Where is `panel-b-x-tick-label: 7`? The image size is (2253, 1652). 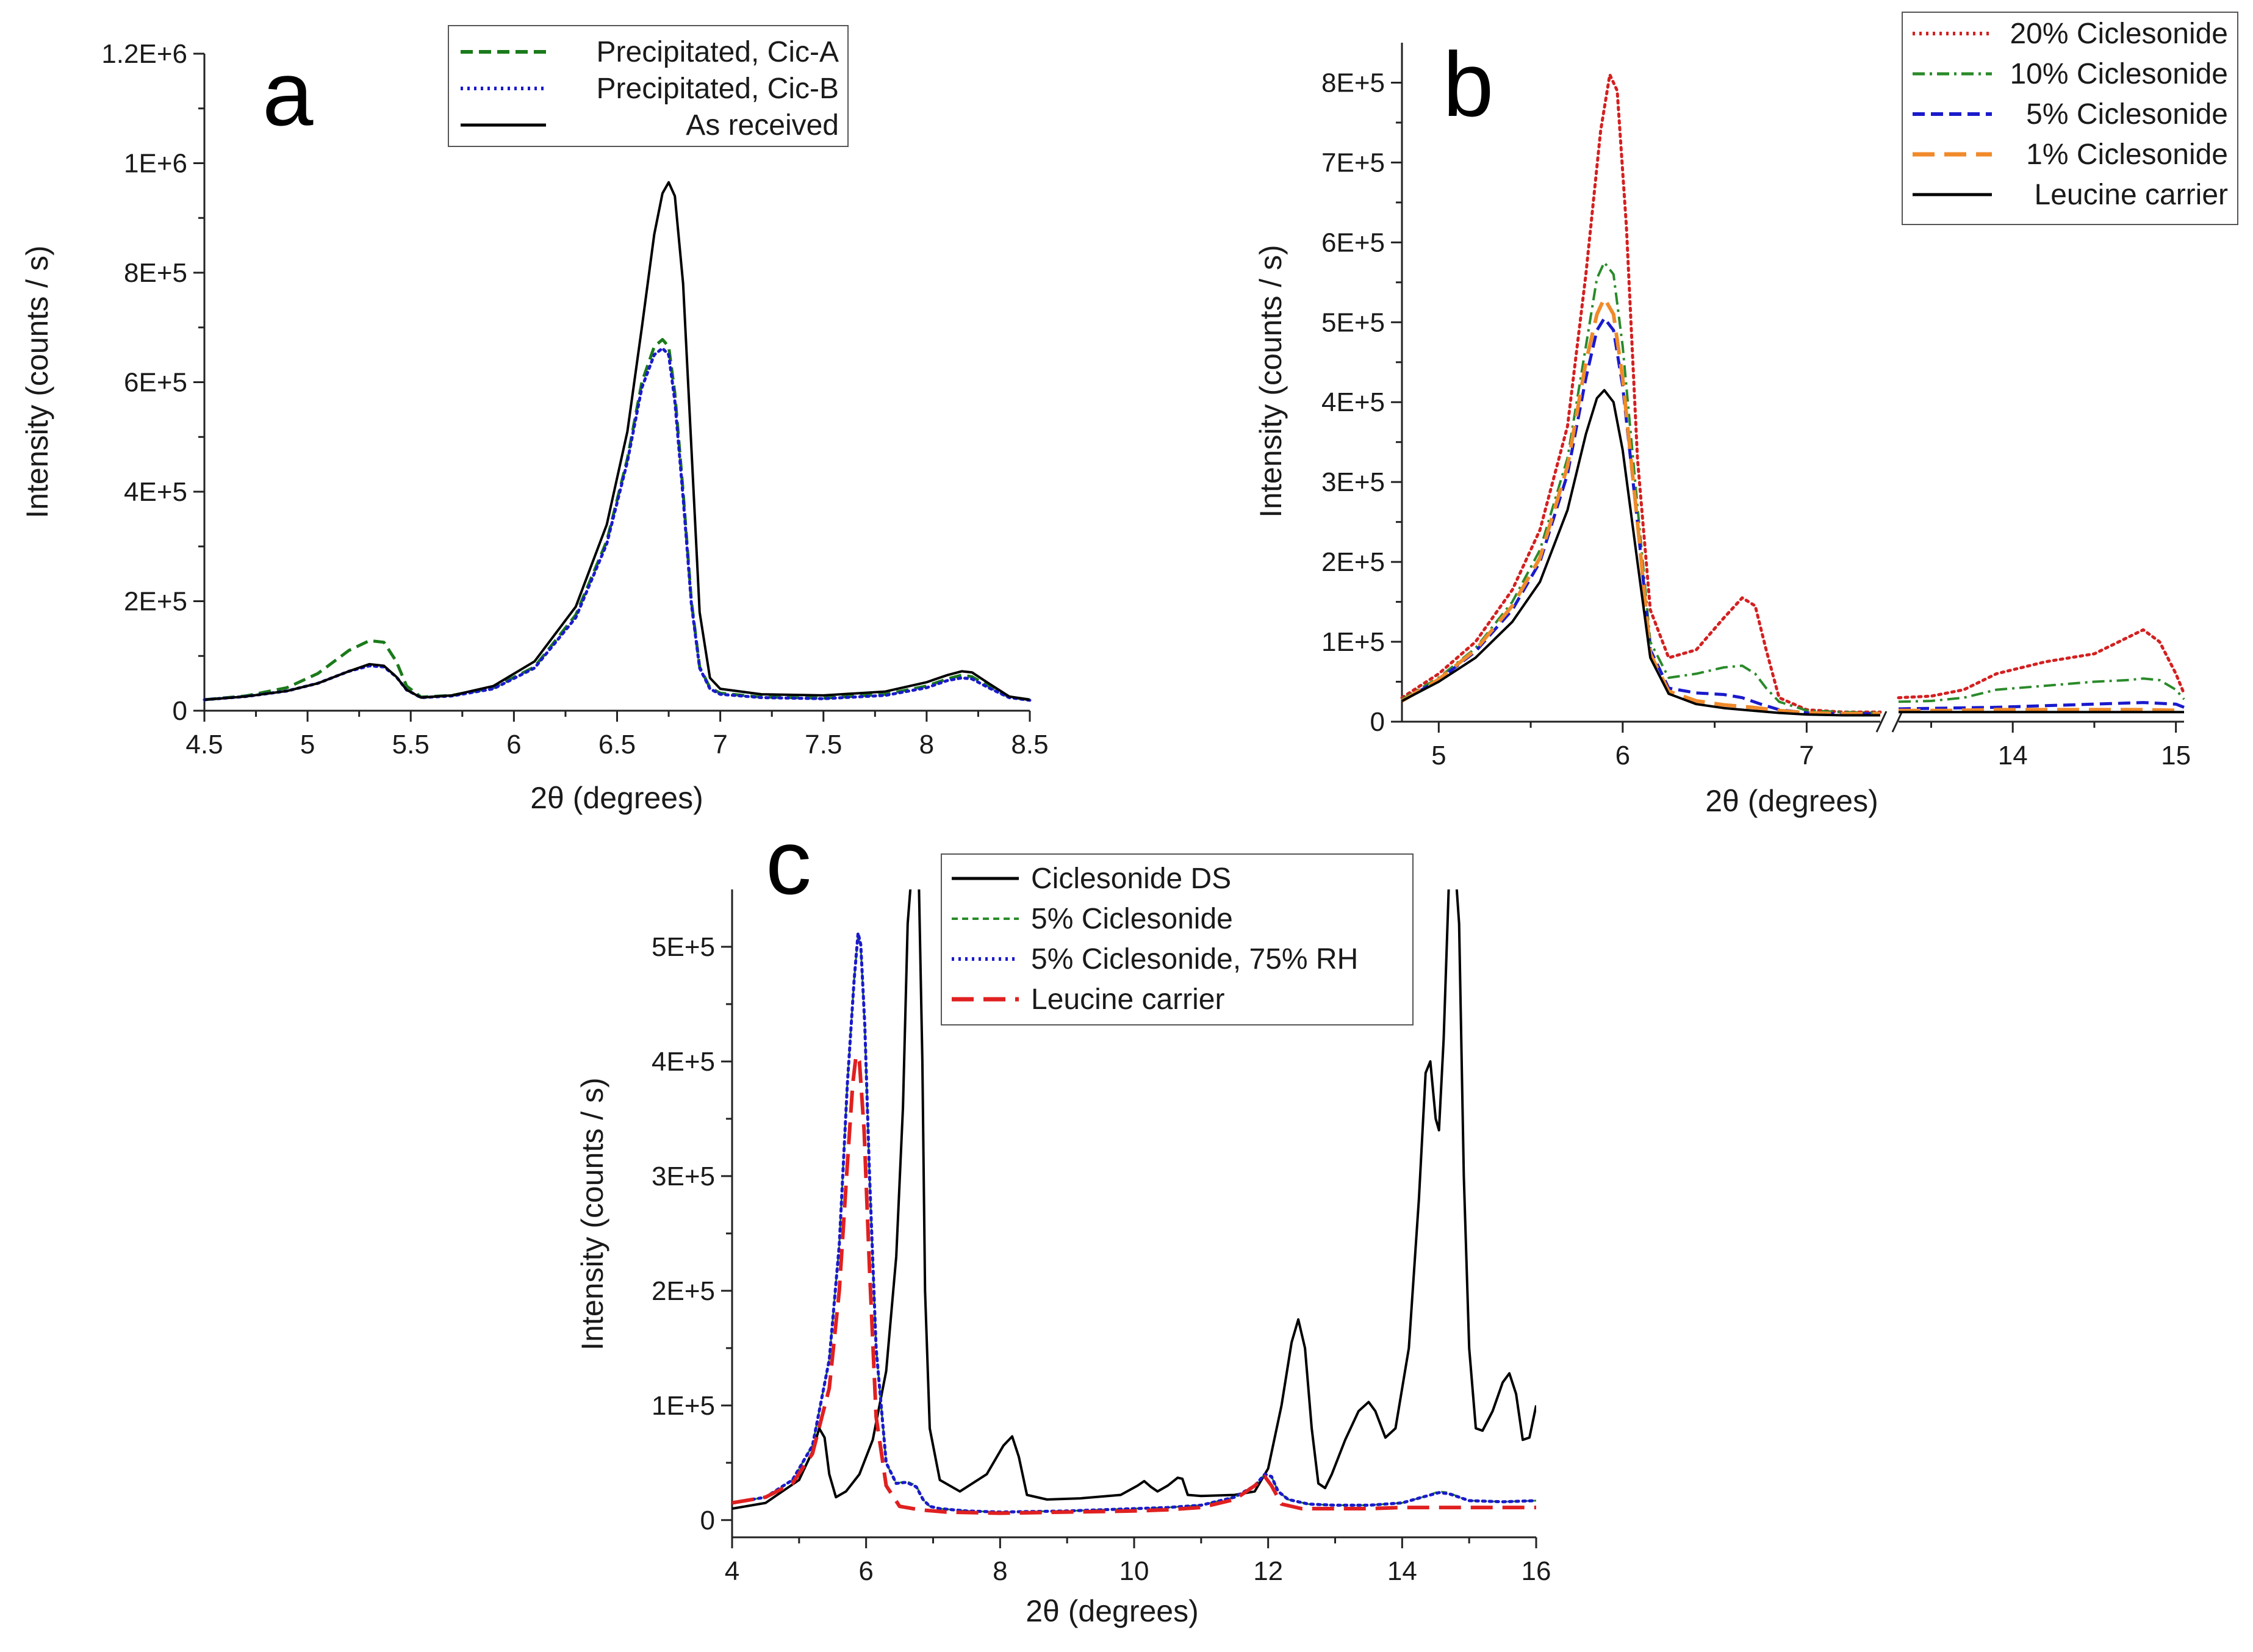
panel-b-x-tick-label: 7 is located at coordinates (1806, 756).